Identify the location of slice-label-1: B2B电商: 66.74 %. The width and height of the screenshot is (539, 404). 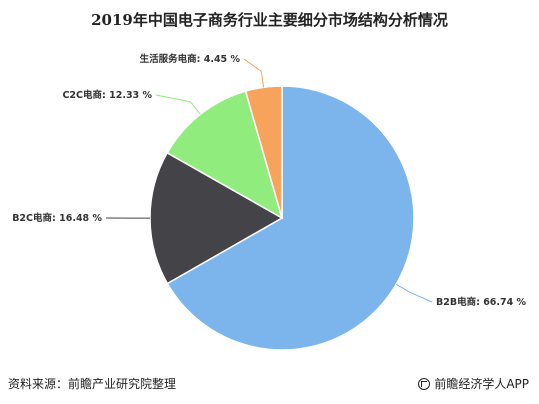
(481, 302).